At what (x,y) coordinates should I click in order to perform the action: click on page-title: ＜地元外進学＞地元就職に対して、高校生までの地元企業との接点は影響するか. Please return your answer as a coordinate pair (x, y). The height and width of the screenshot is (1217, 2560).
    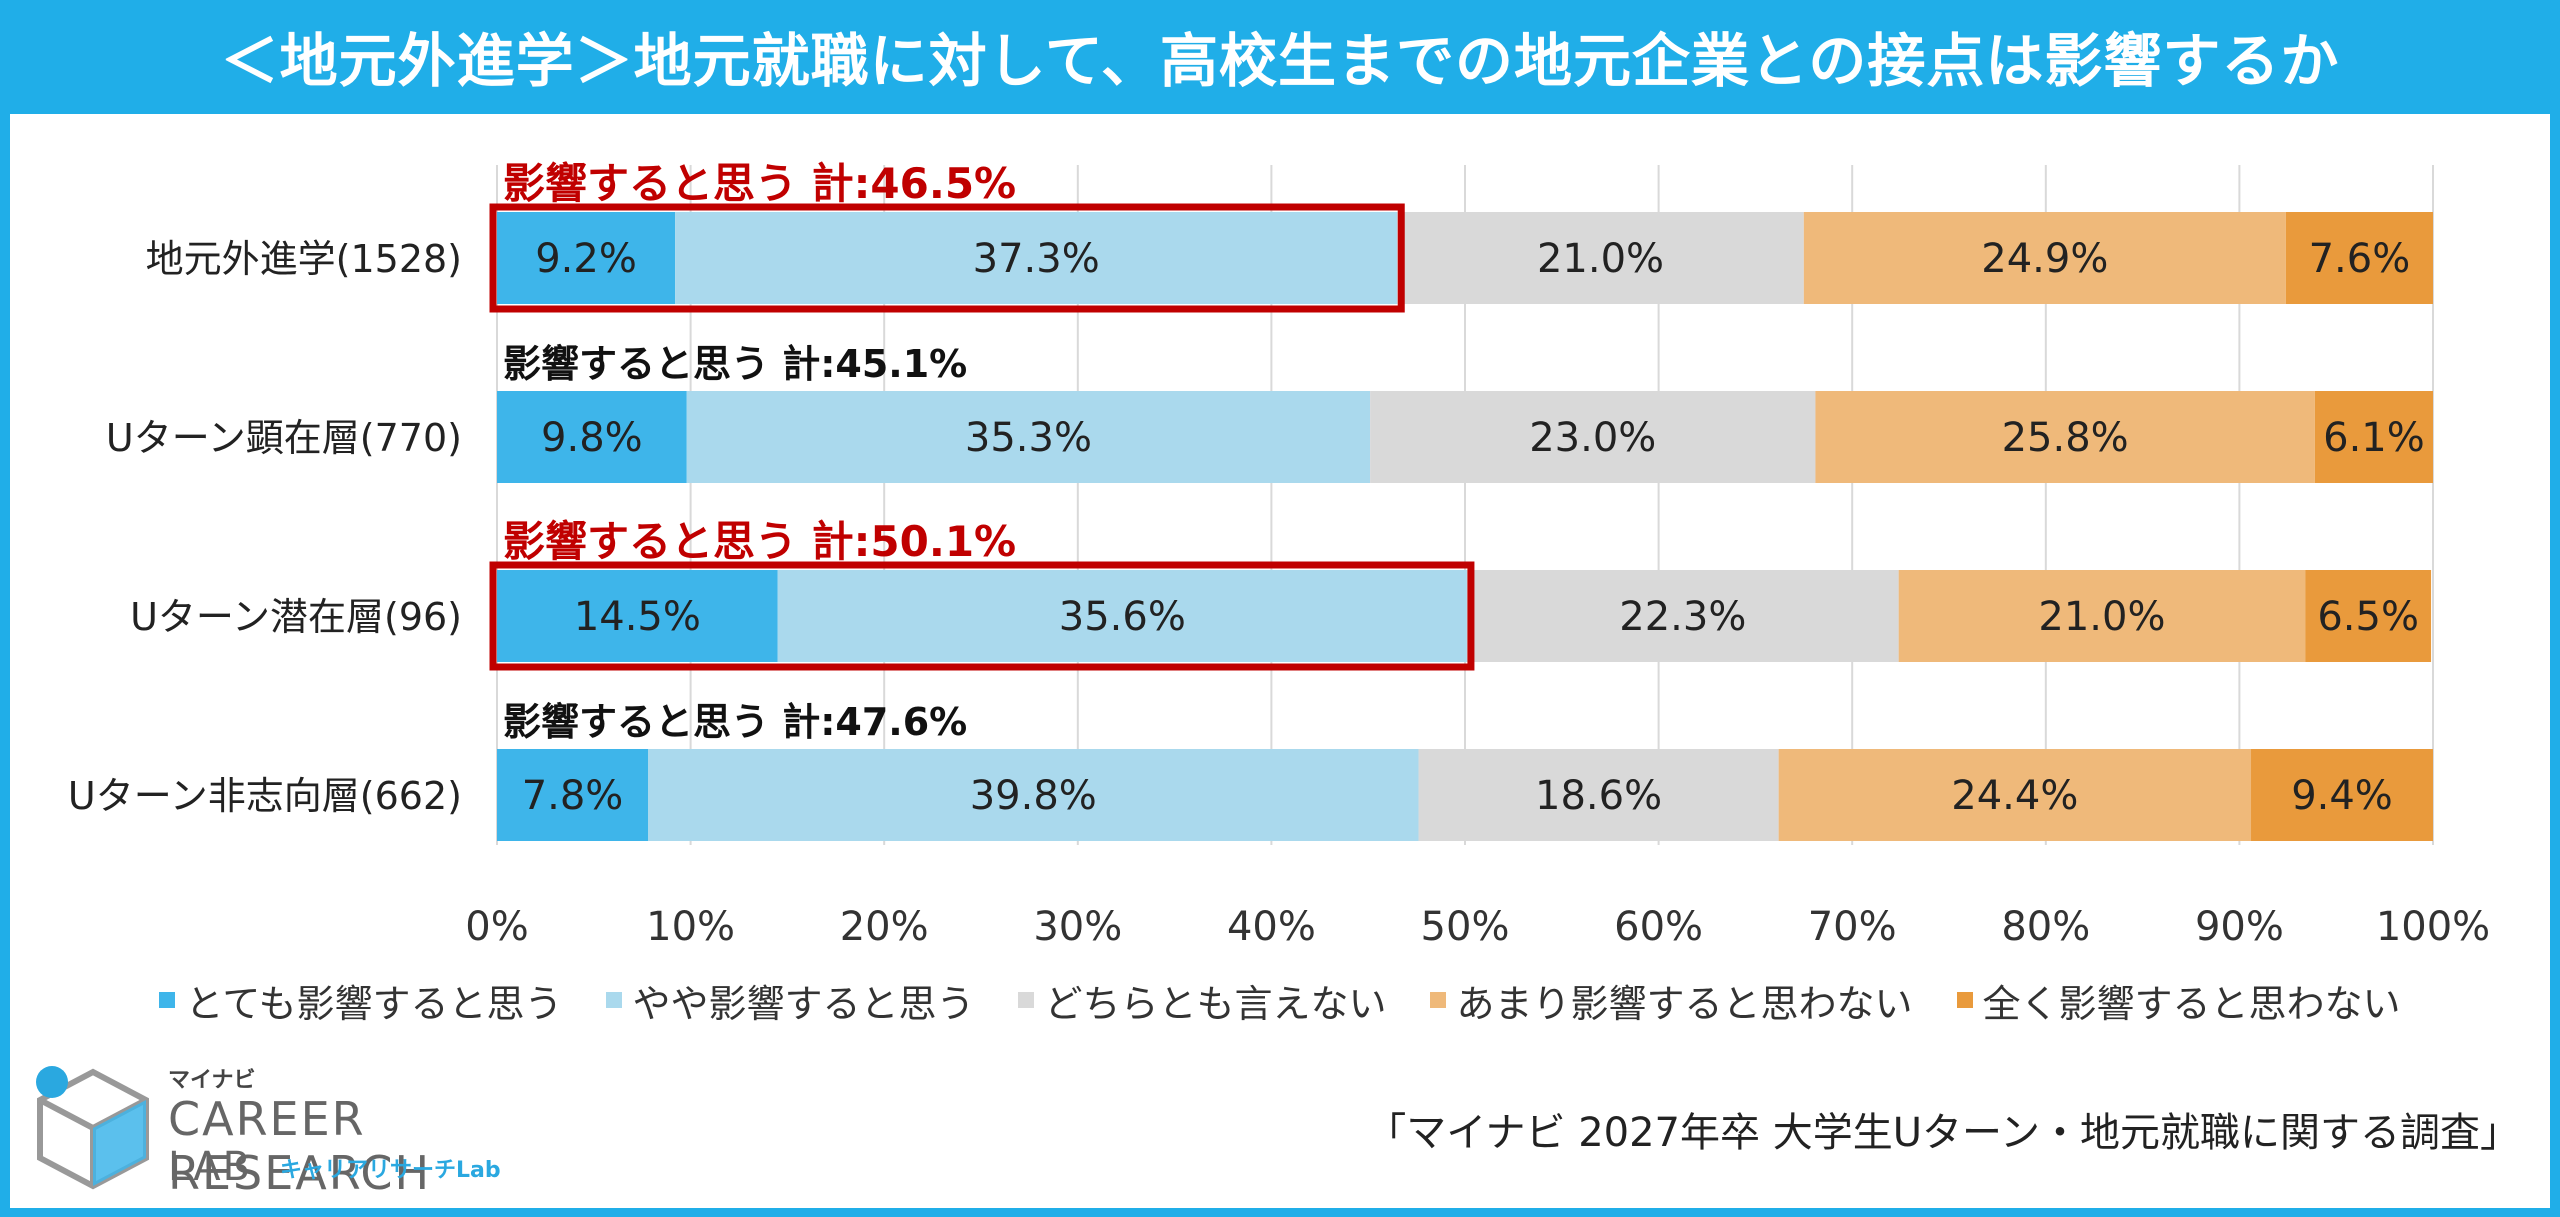
    Looking at the image, I should click on (1280, 61).